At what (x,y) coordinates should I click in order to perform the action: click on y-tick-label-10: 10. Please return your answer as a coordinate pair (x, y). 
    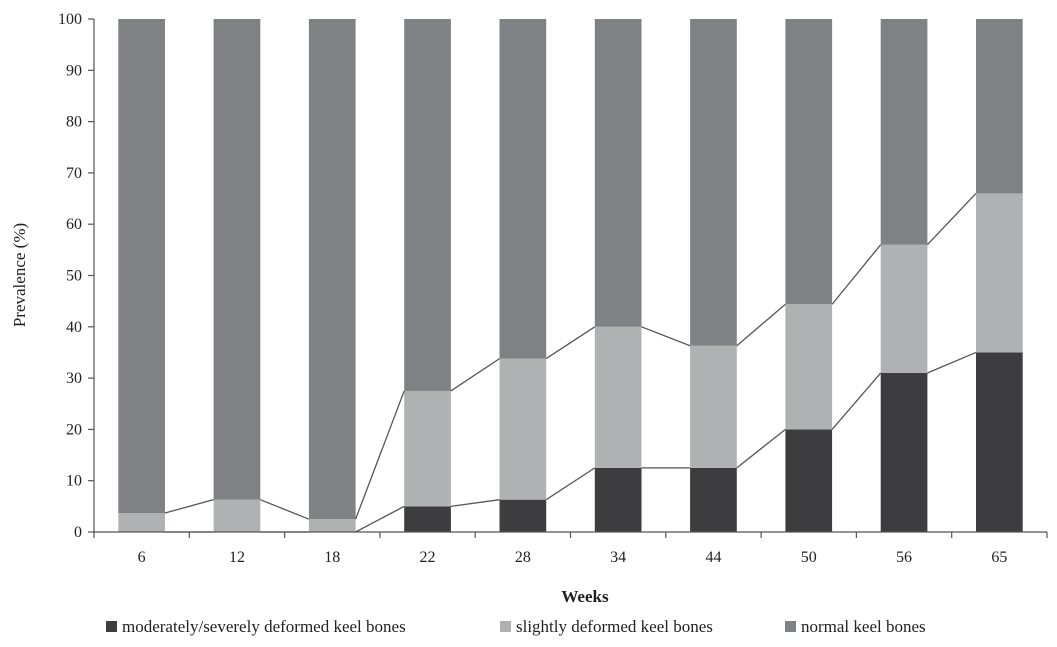
    Looking at the image, I should click on (74, 481).